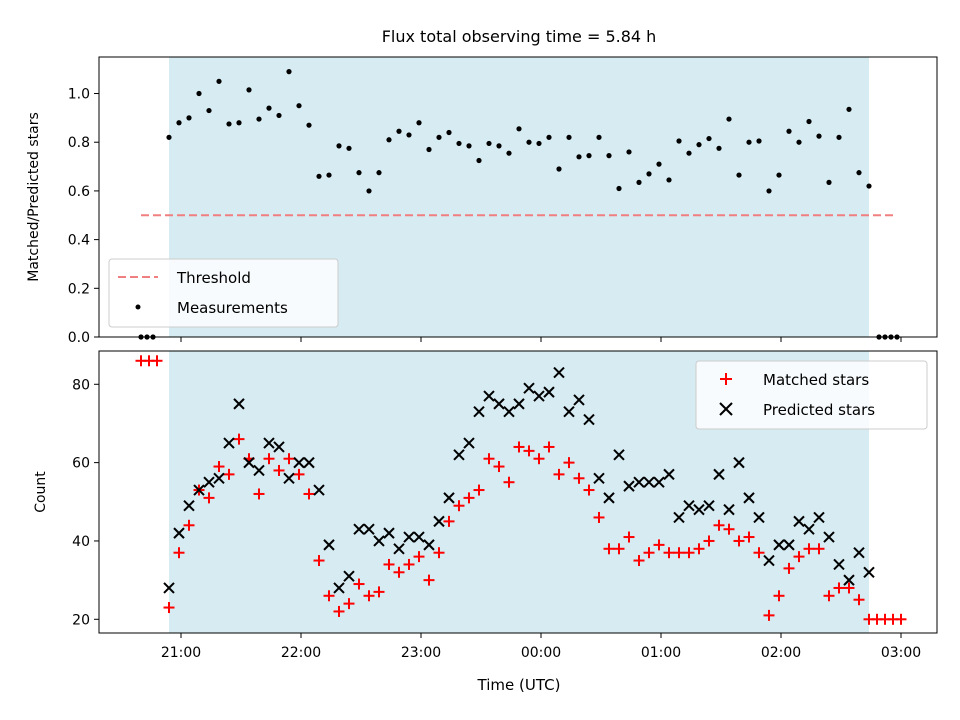  Describe the element at coordinates (79, 241) in the screenshot. I see `ratio-y-tick-label: 0.4` at that location.